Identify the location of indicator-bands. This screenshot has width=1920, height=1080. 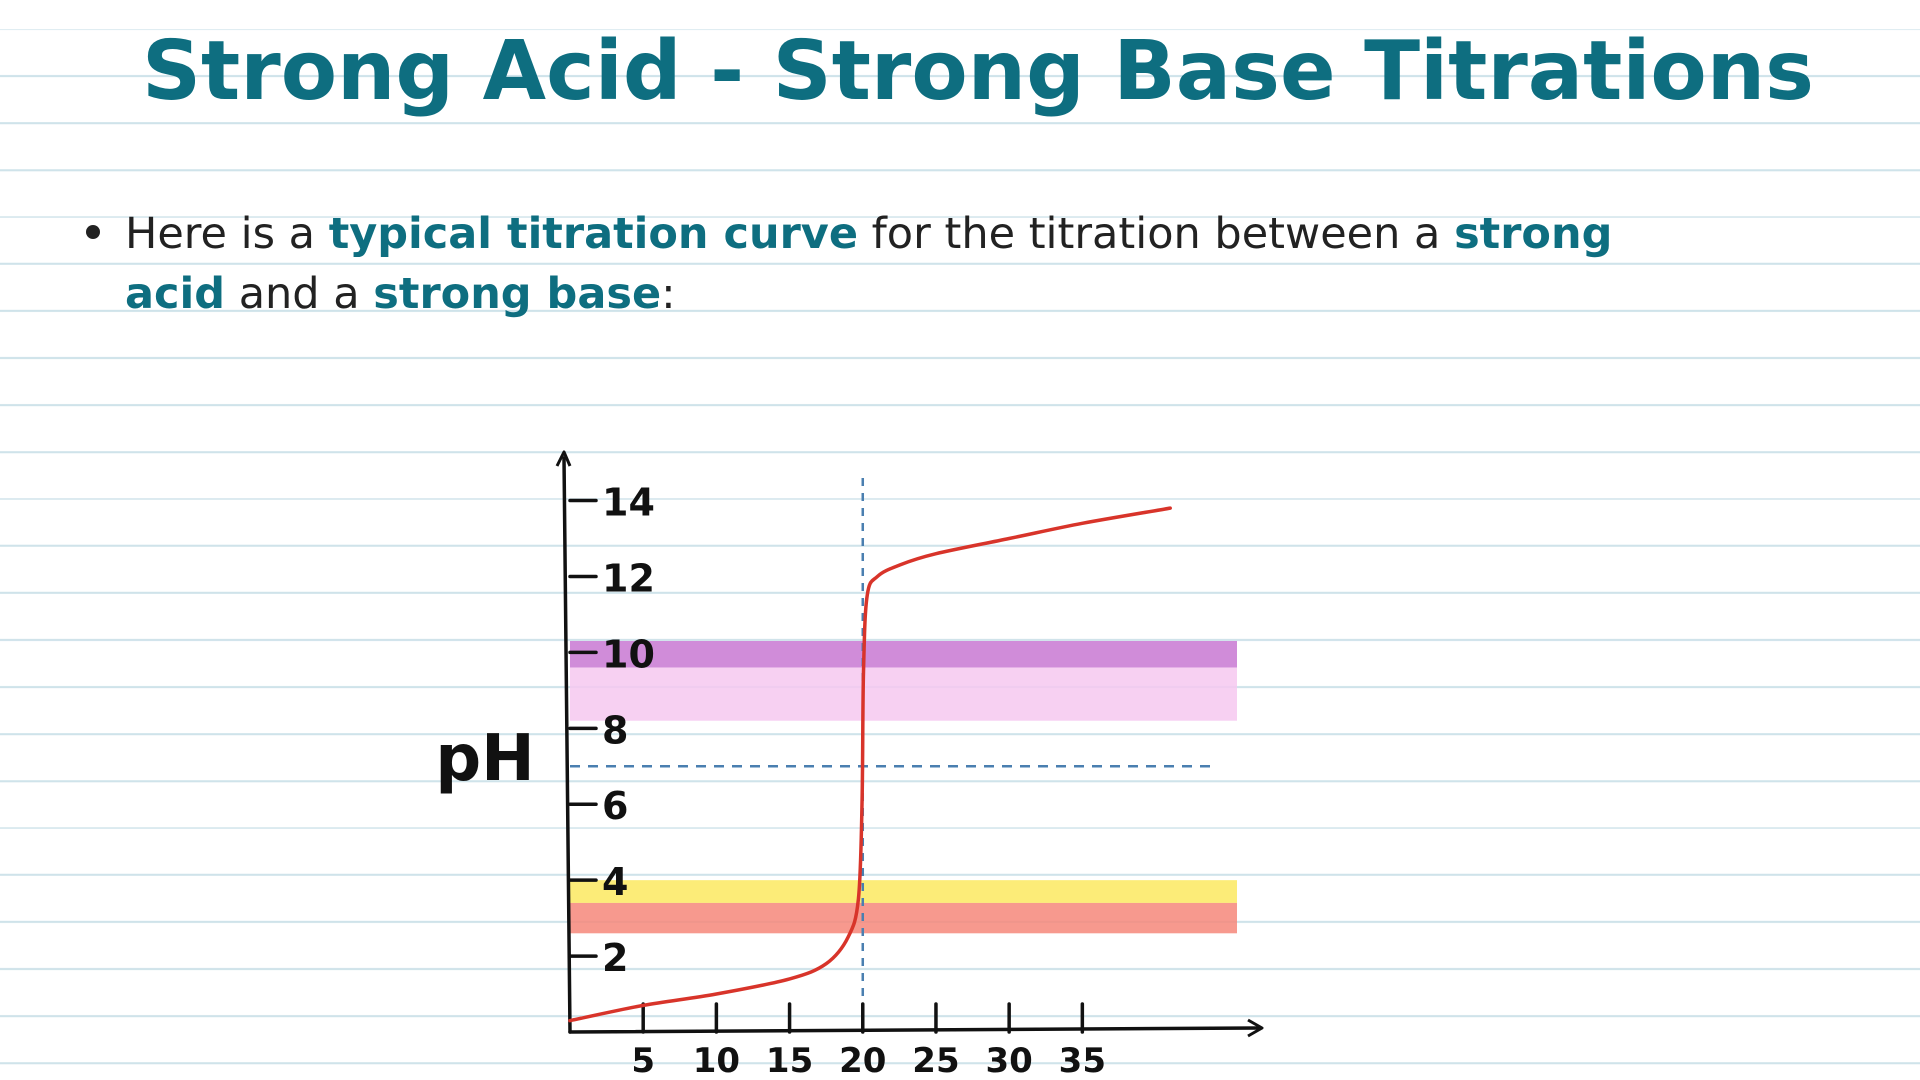
(903, 787).